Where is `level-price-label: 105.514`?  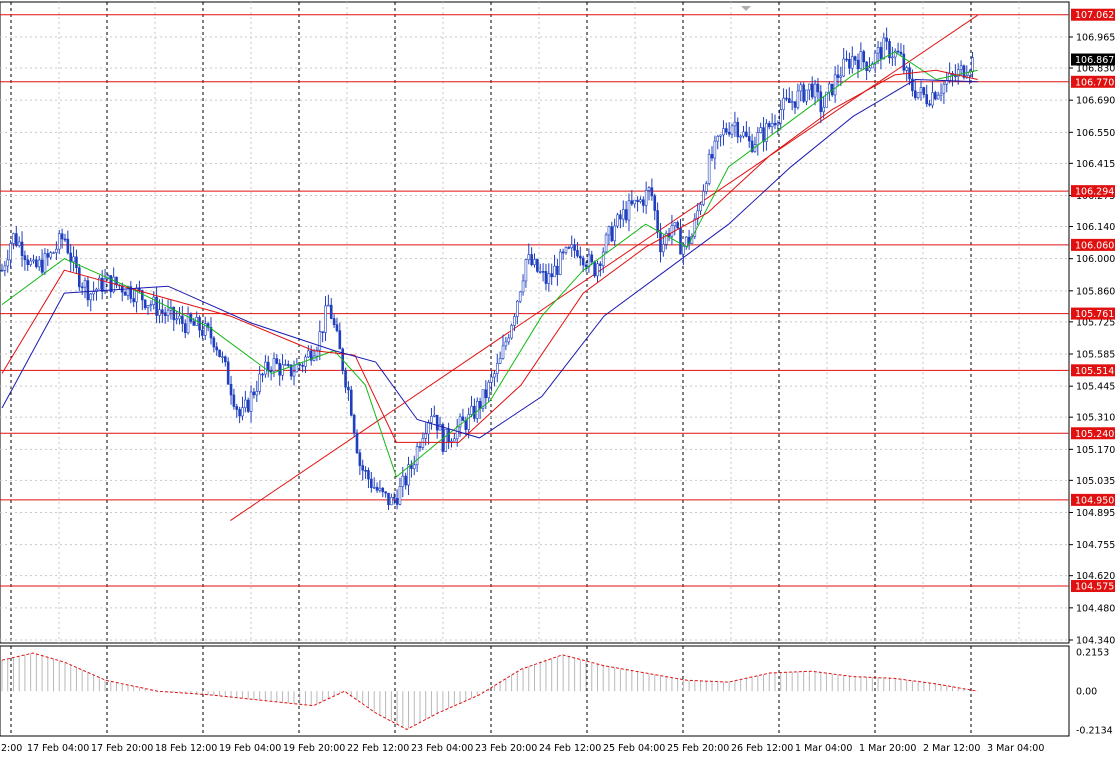 level-price-label: 105.514 is located at coordinates (1094, 371).